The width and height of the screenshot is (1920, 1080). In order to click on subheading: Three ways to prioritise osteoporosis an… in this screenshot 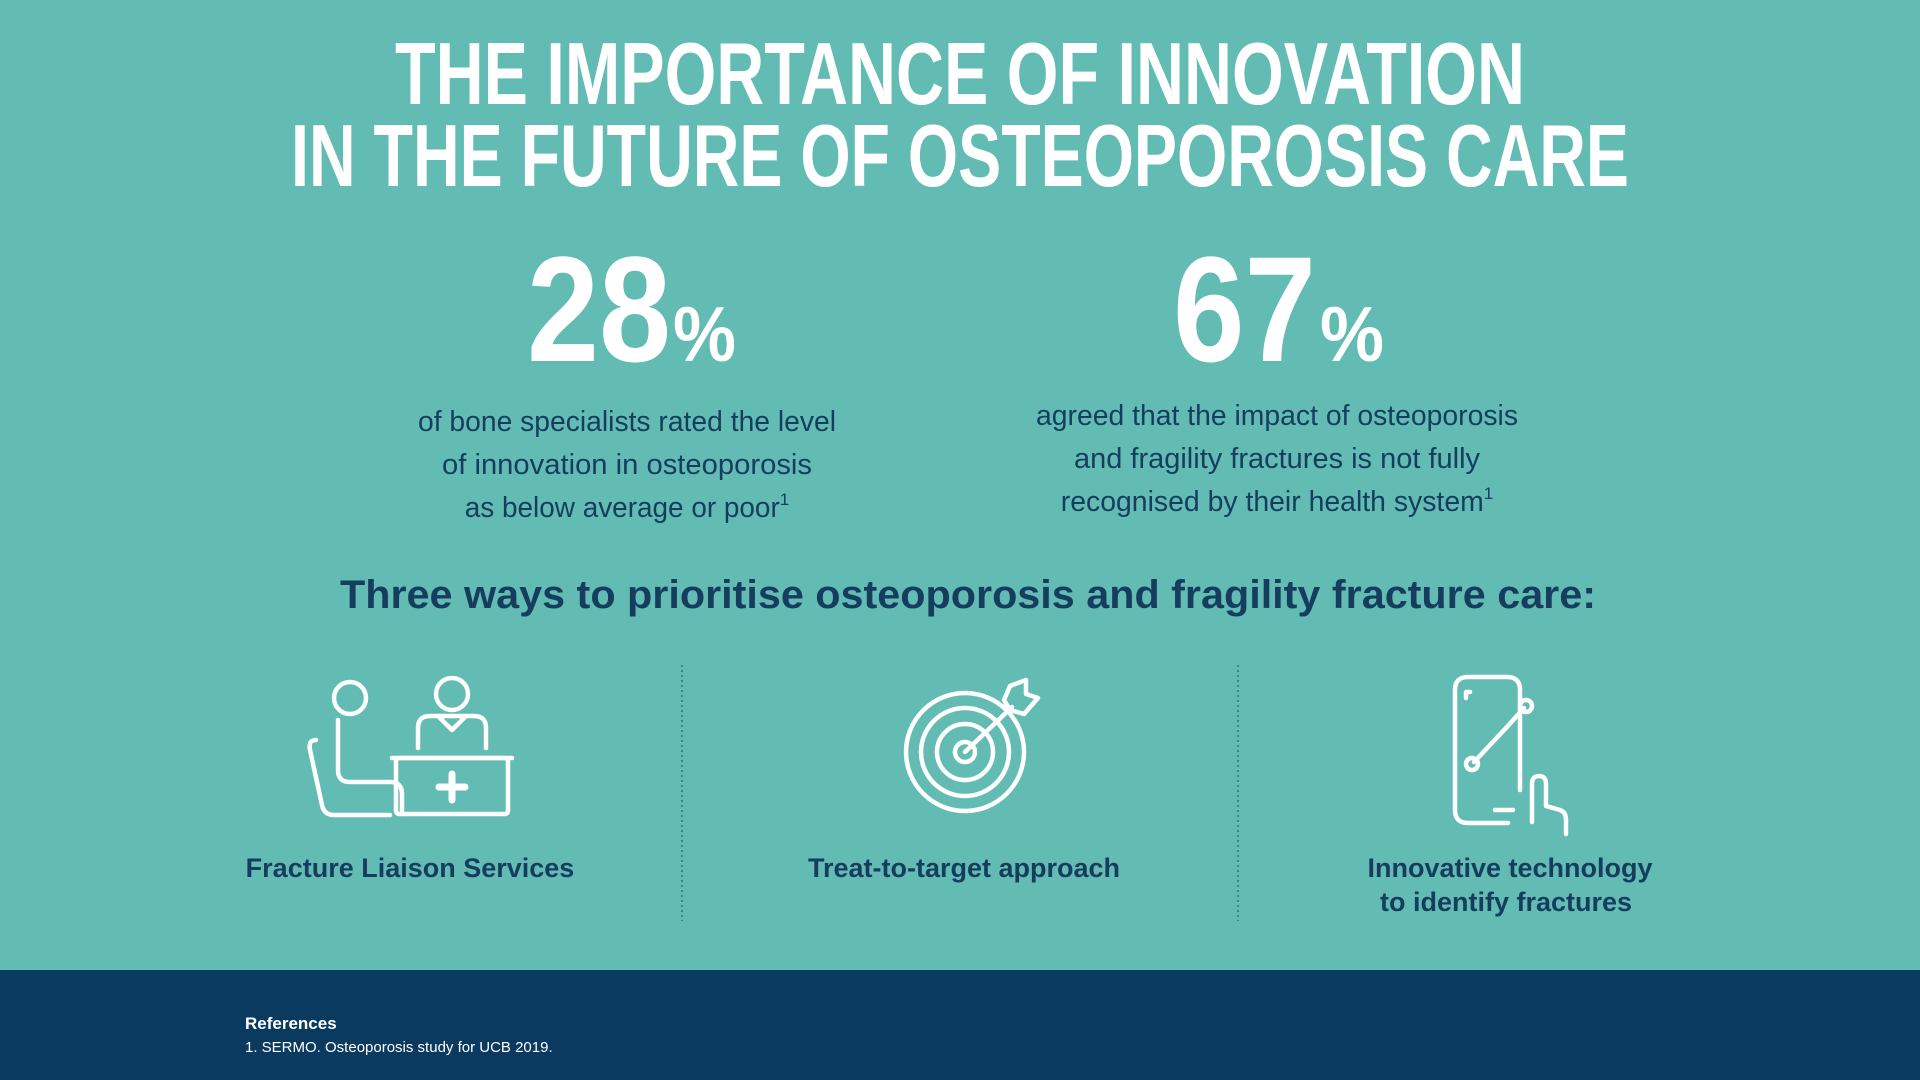, I will do `click(968, 595)`.